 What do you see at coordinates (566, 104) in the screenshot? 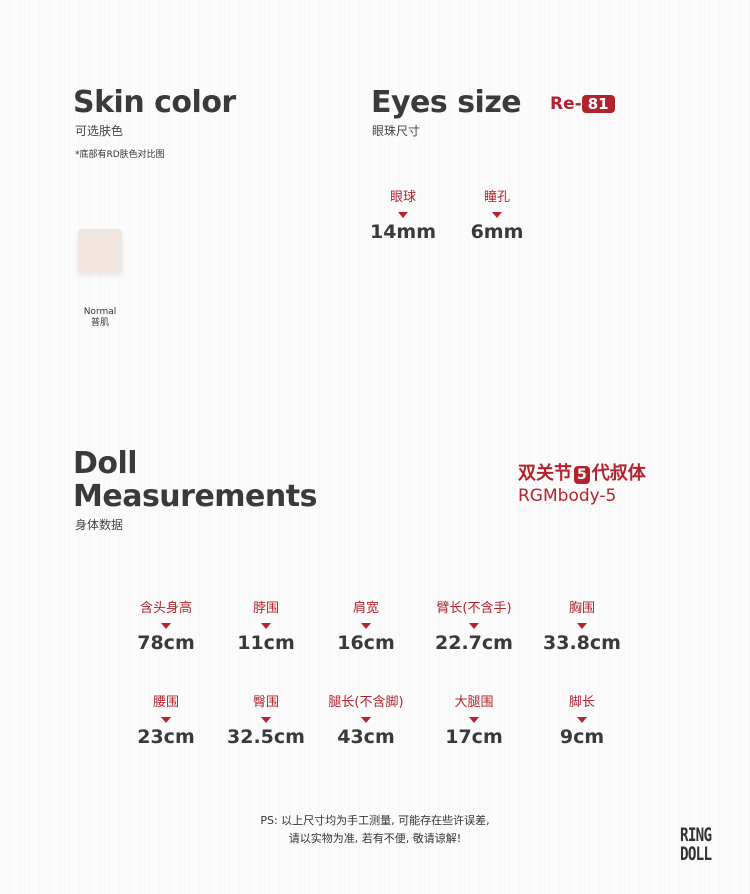
I see `eye-code-prefix: Re-` at bounding box center [566, 104].